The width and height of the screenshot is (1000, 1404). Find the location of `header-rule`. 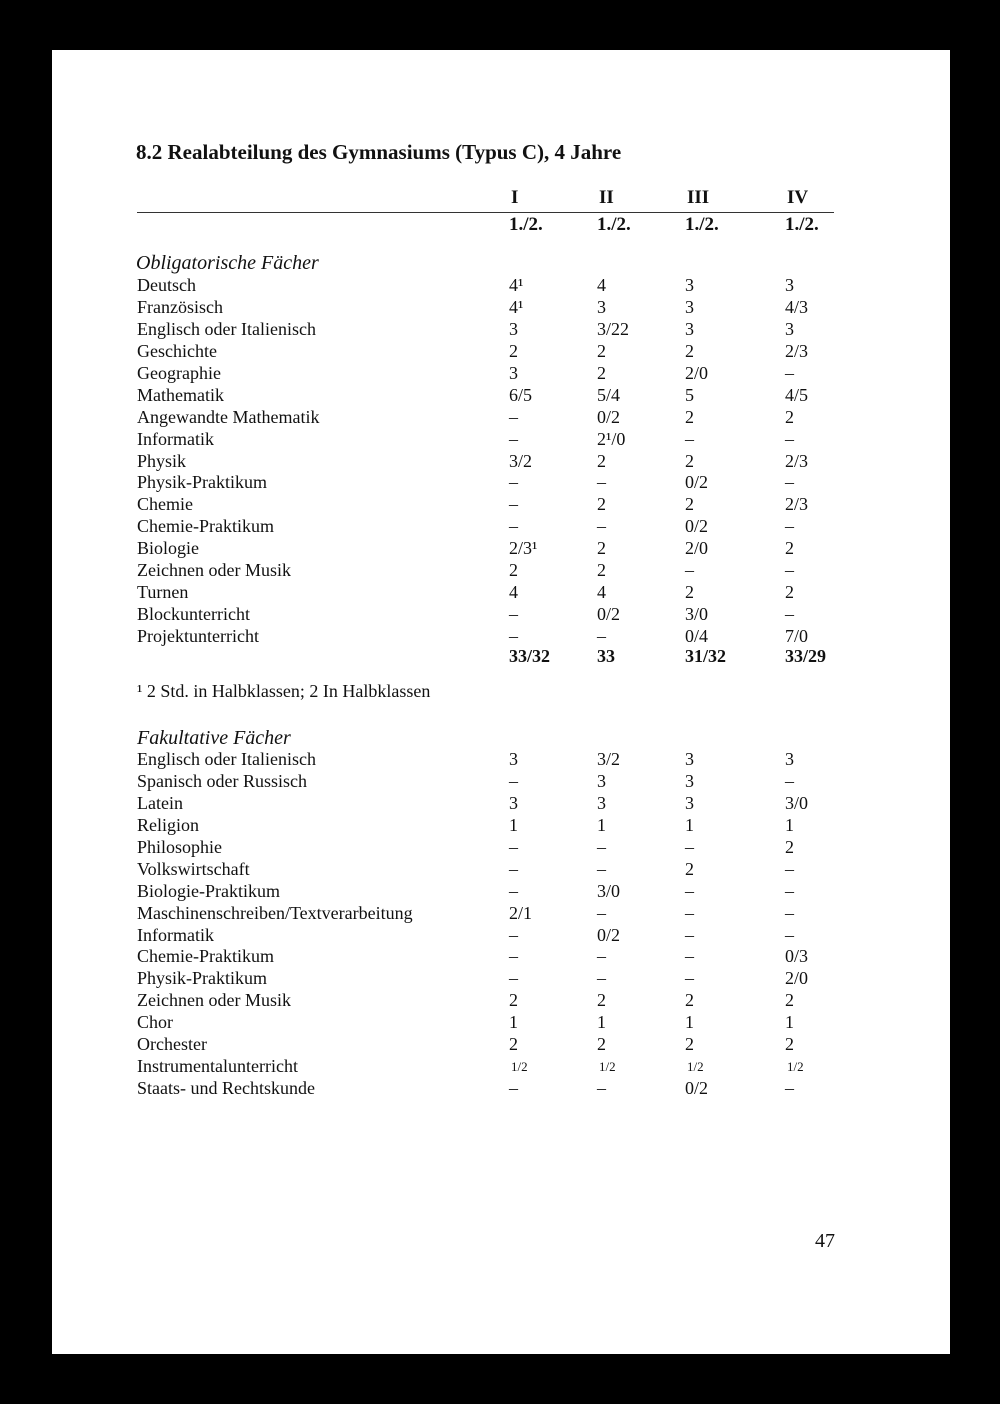

header-rule is located at coordinates (485, 212).